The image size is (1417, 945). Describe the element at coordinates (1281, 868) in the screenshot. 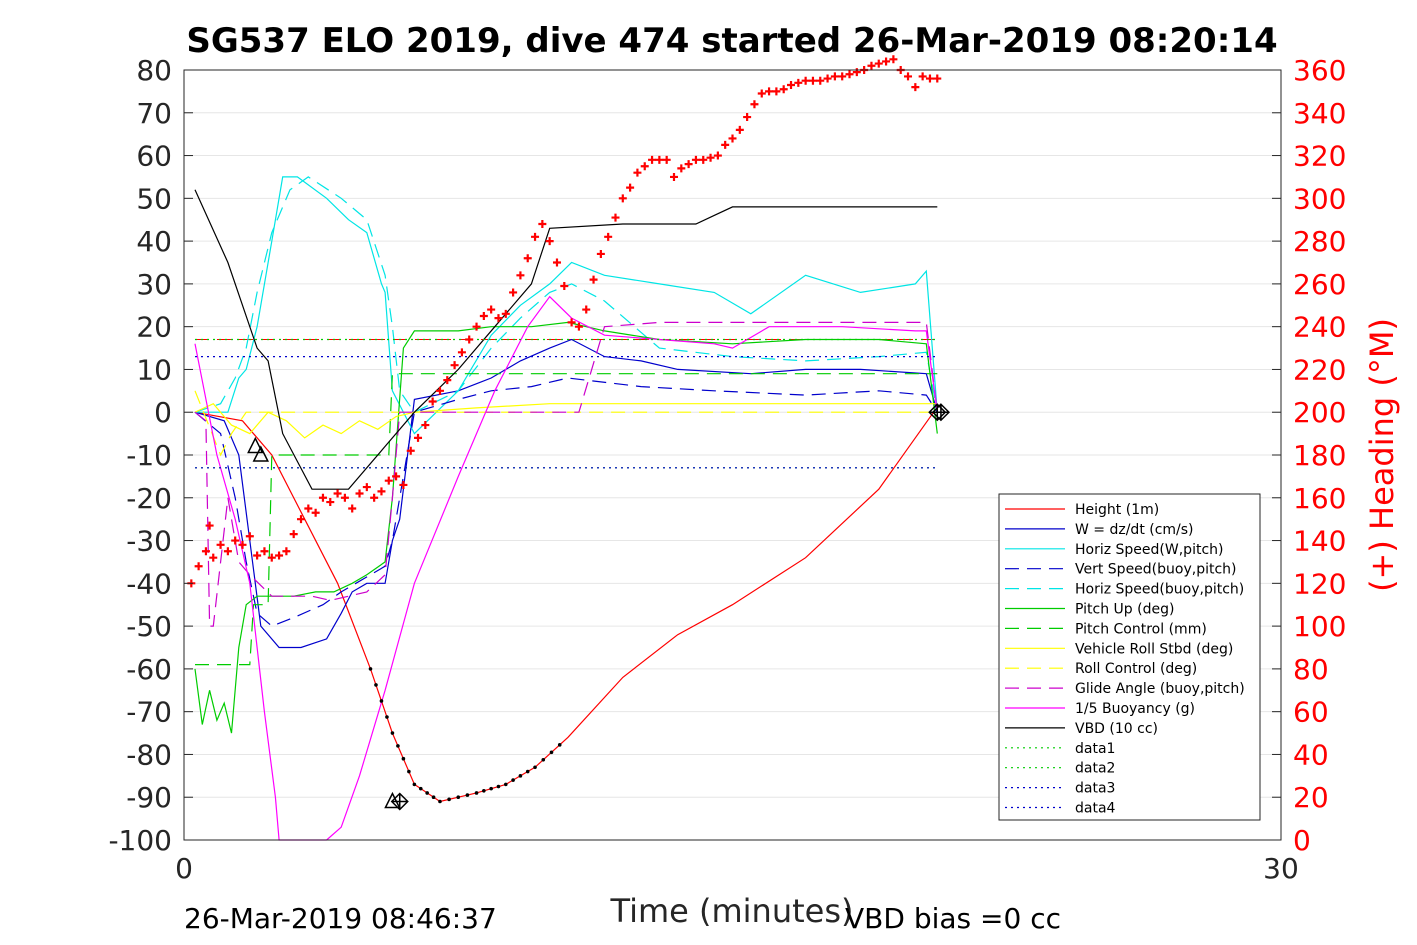

I see `x-tick-label: 30` at that location.